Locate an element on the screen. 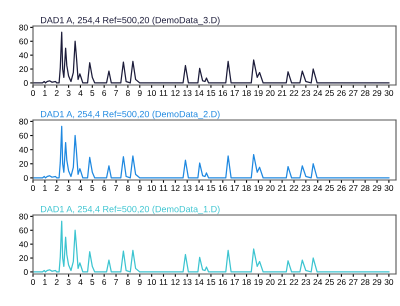  chart-title: DAD1 A, 254,4 Ref=500,20 (DemoData_1.D) is located at coordinates (130, 210).